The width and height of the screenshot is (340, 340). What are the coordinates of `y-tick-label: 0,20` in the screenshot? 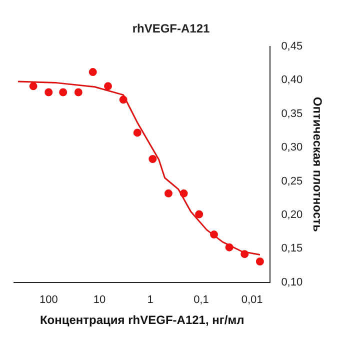 It's located at (292, 215).